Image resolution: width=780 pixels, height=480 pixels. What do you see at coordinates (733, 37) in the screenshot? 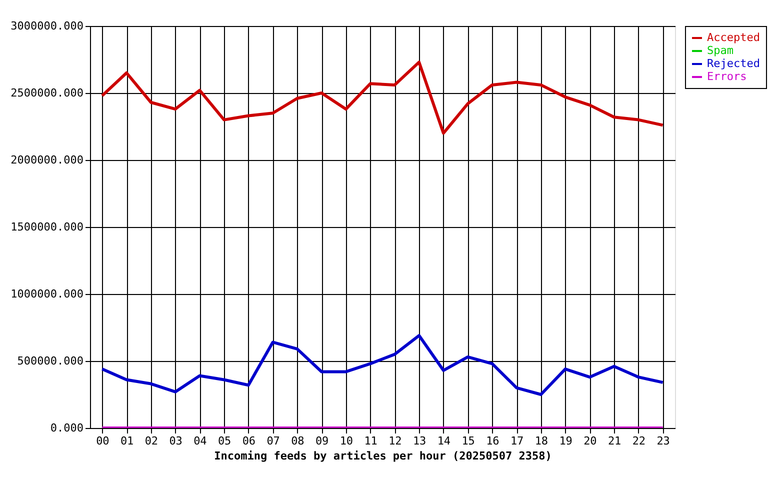
I see `legend-label: Accepted` at bounding box center [733, 37].